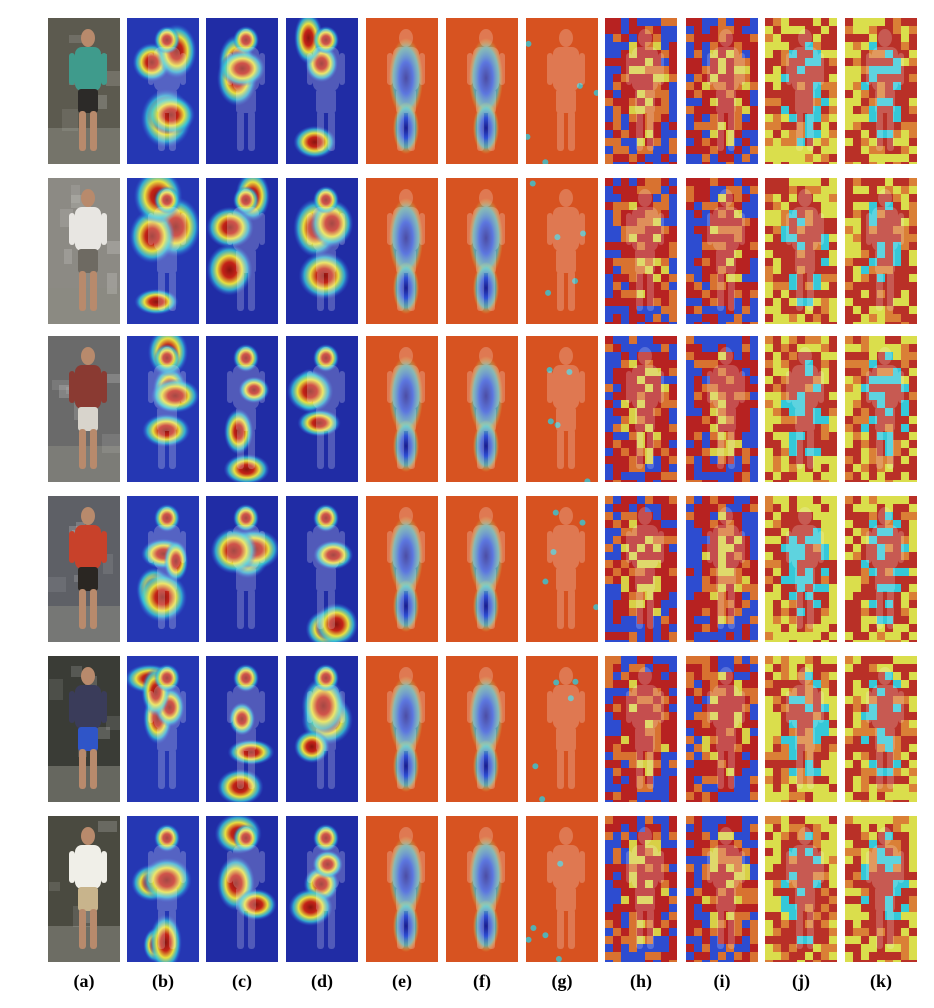 The width and height of the screenshot is (934, 1008). I want to click on column-label: (c), so click(242, 981).